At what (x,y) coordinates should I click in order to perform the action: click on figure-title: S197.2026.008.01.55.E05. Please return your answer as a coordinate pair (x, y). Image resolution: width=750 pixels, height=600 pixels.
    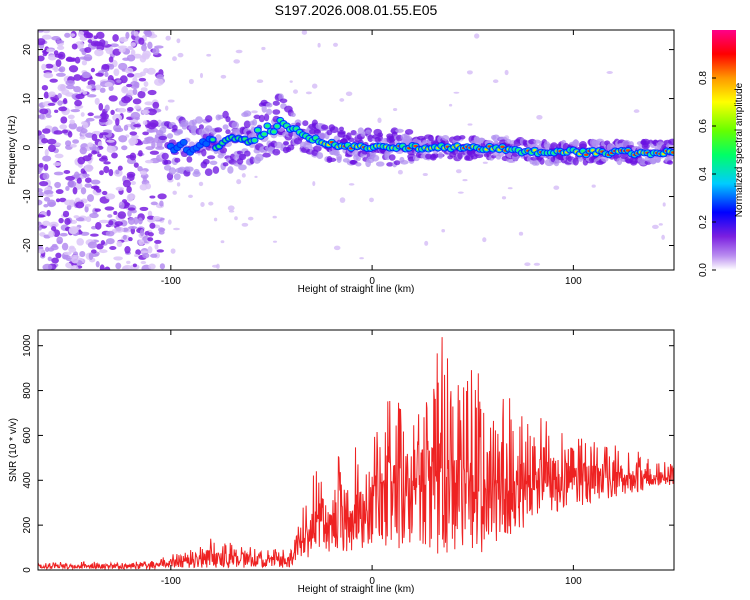
    Looking at the image, I should click on (356, 10).